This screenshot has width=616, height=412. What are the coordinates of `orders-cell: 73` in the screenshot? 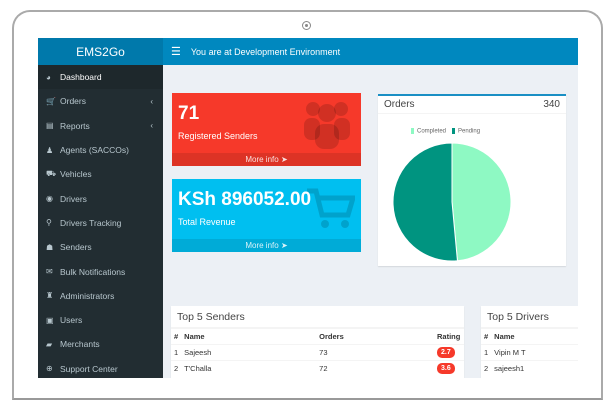 It's located at (375, 352).